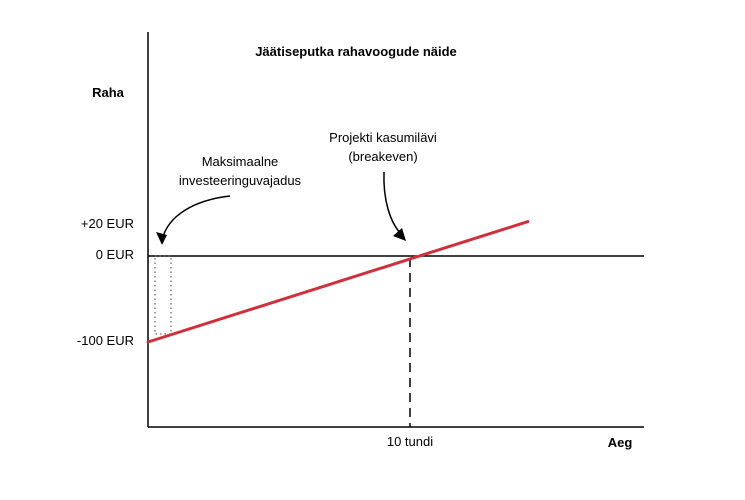  I want to click on chart-title: Jäätiseputka rahavoogude näide, so click(356, 51).